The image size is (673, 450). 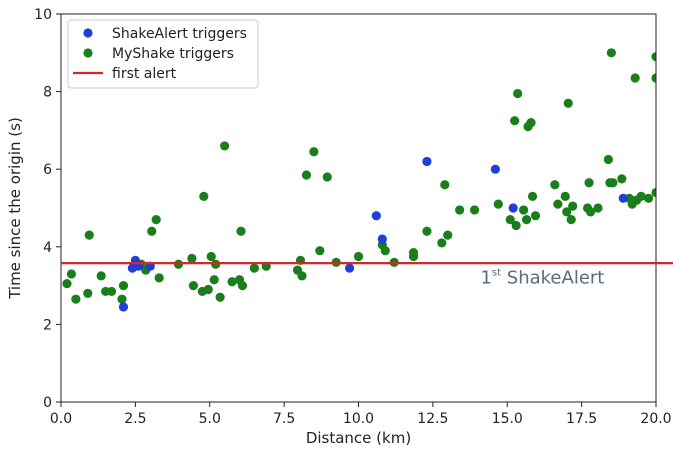 What do you see at coordinates (358, 419) in the screenshot?
I see `x-tick-label: 10.0` at bounding box center [358, 419].